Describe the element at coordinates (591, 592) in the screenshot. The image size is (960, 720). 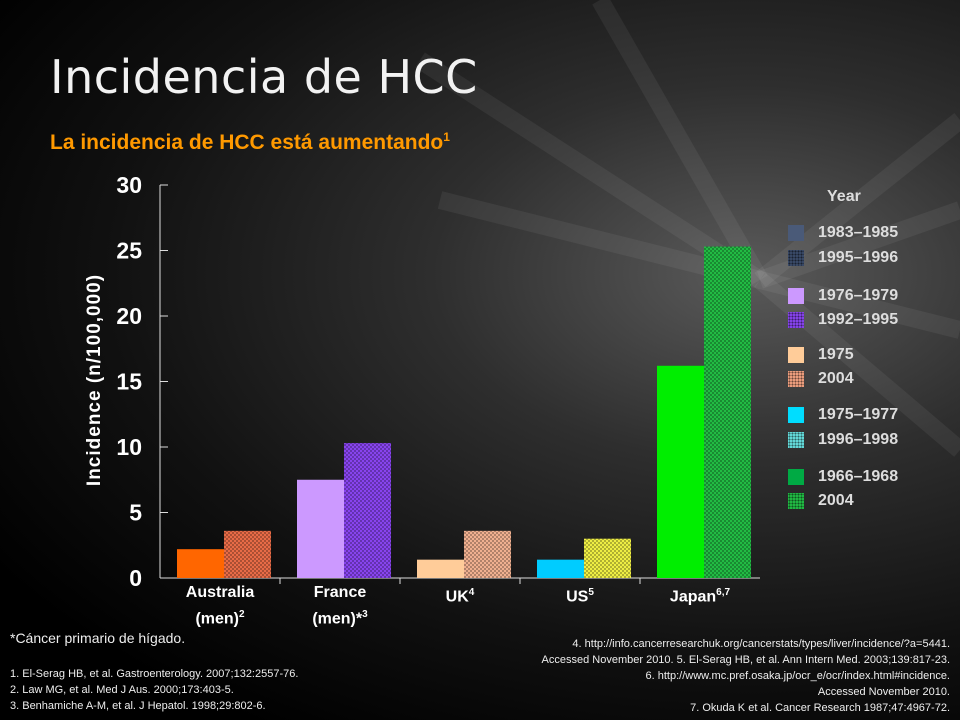
I see `category-reference: 5` at that location.